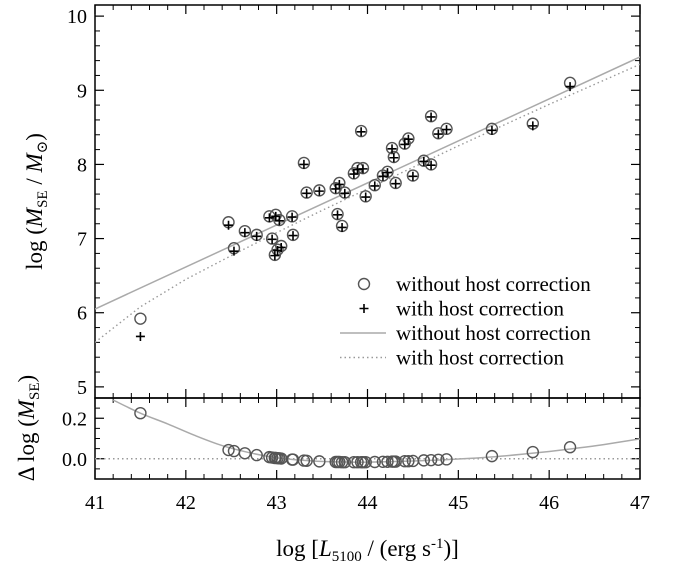 The height and width of the screenshot is (570, 678). I want to click on y-axis-label-top: log (MSE / M⊙), so click(36, 201).